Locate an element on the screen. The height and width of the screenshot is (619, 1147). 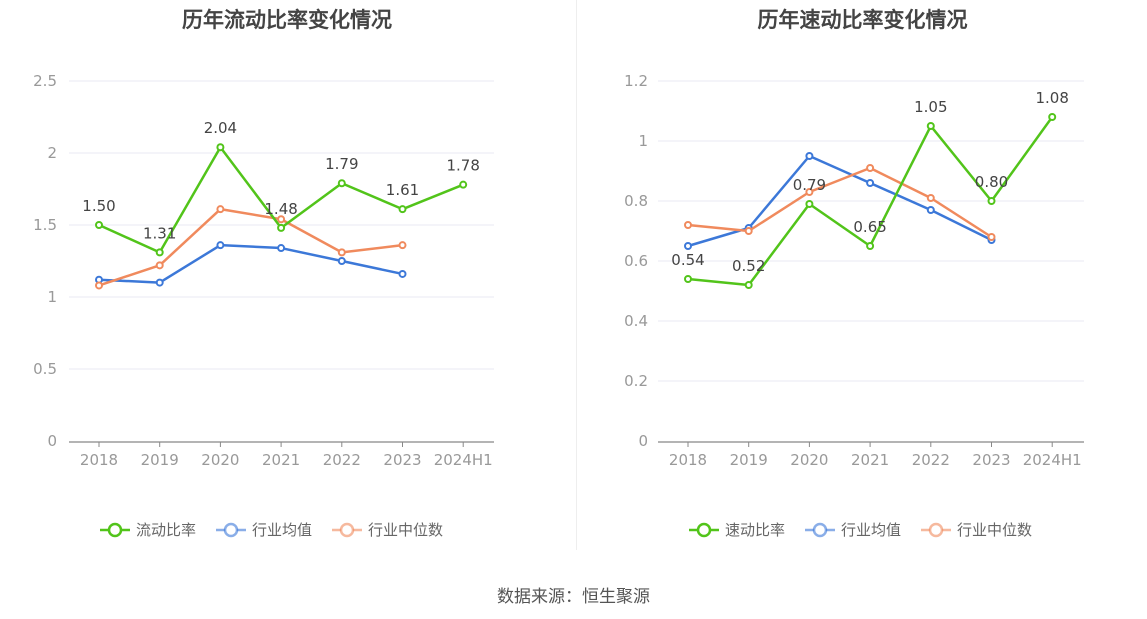
data-label: 2.04 is located at coordinates (220, 128).